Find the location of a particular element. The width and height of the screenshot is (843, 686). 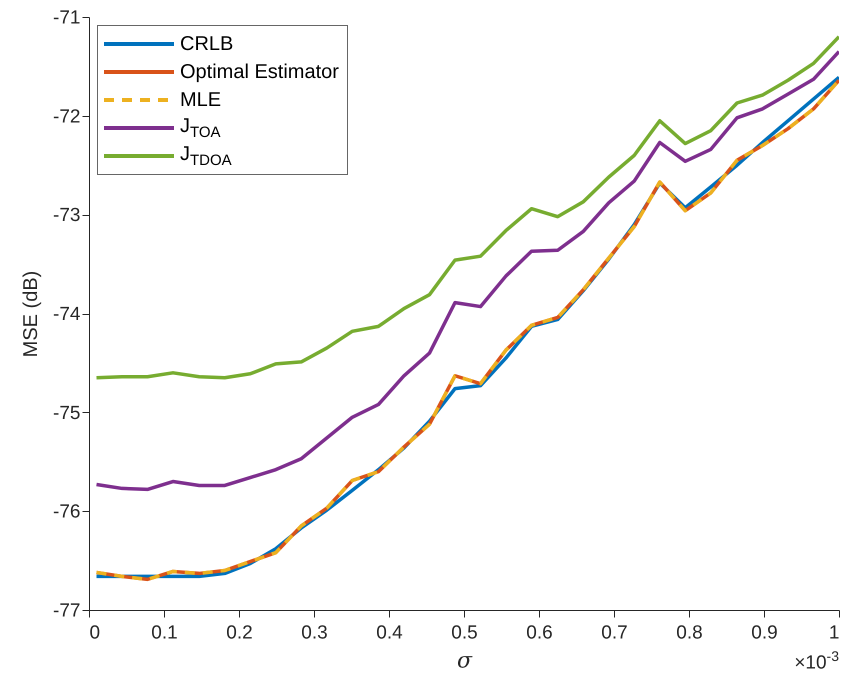

y-tick-label: -73 is located at coordinates (66, 215).